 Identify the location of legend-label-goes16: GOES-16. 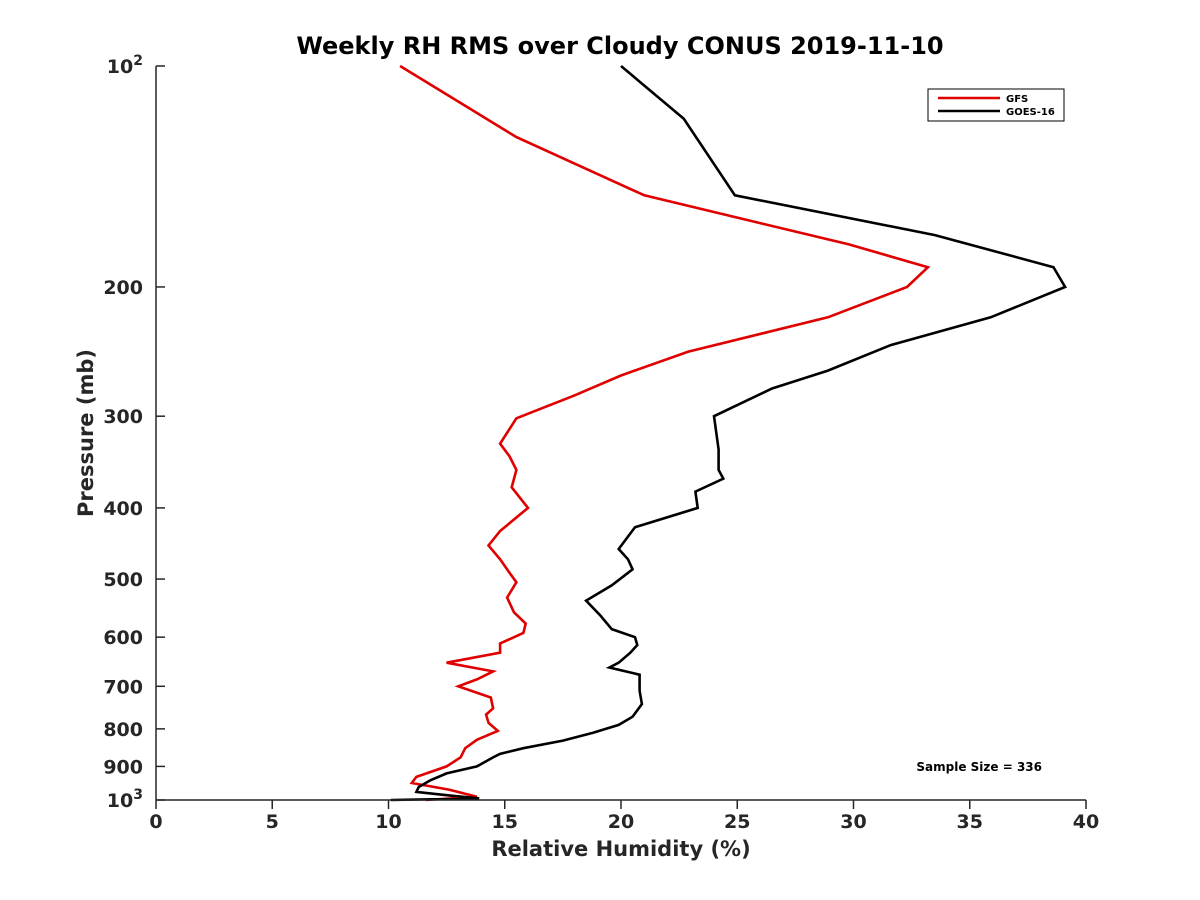
(1030, 112).